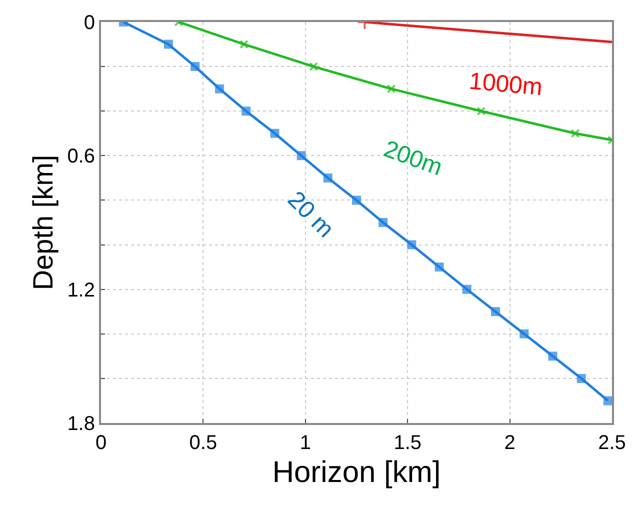 The width and height of the screenshot is (638, 507). What do you see at coordinates (413, 159) in the screenshot?
I see `annotation: 200m` at bounding box center [413, 159].